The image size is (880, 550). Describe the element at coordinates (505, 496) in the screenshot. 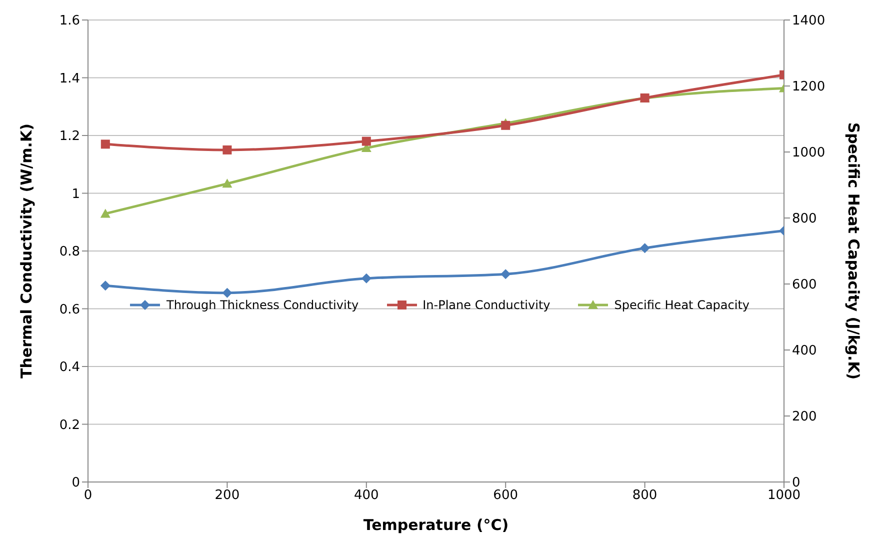

I see `x-tick-label: 600` at that location.